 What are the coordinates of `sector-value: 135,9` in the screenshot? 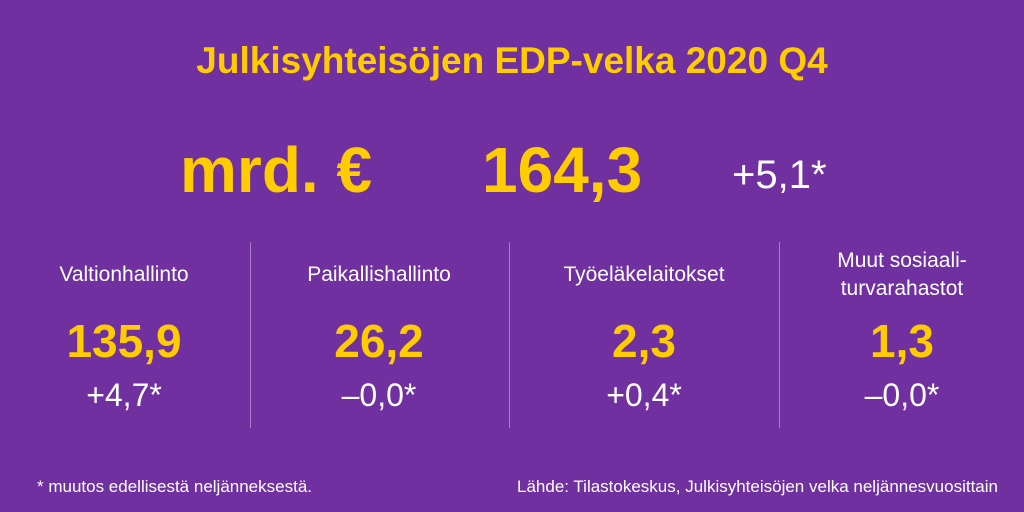 It's located at (124, 341).